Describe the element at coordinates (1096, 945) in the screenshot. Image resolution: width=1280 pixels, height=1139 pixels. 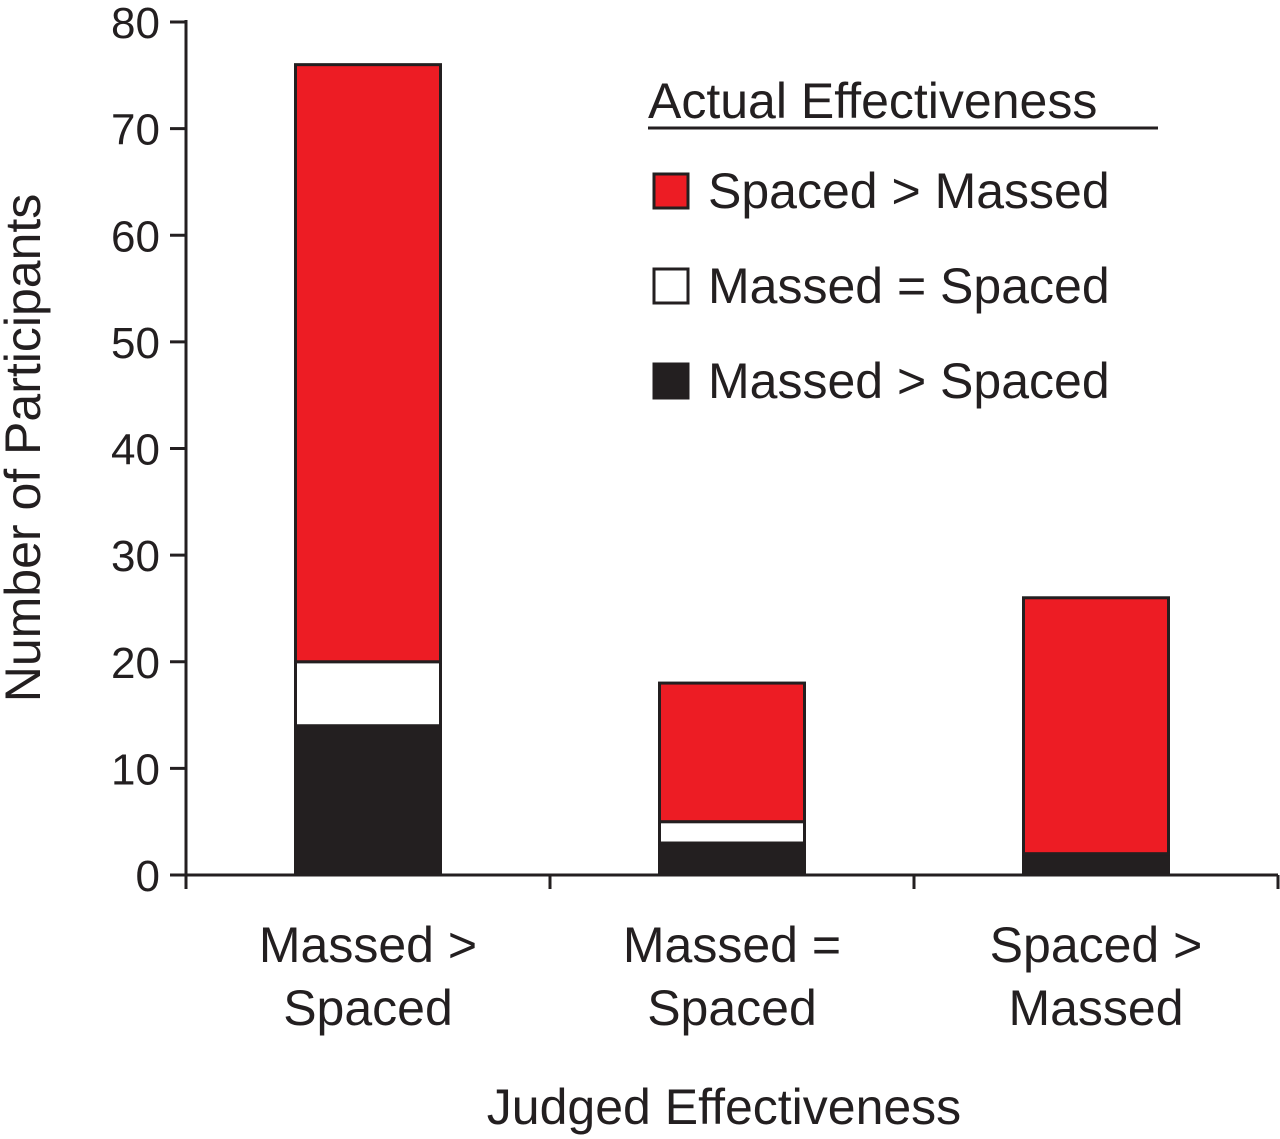
I see `x-category-label-3-line-1: Spaced >` at that location.